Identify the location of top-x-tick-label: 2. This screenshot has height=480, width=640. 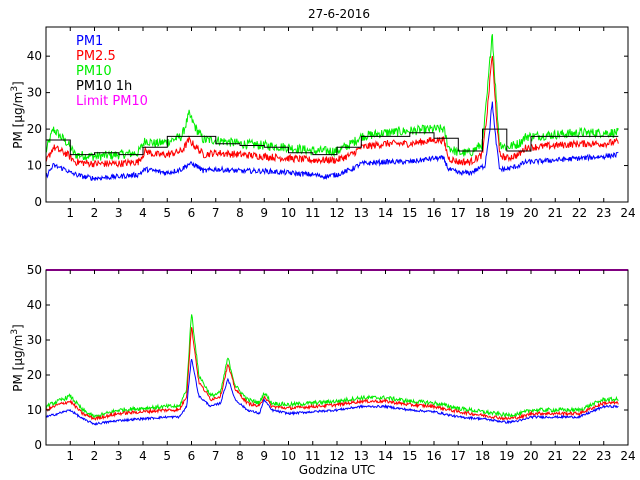
(95, 213).